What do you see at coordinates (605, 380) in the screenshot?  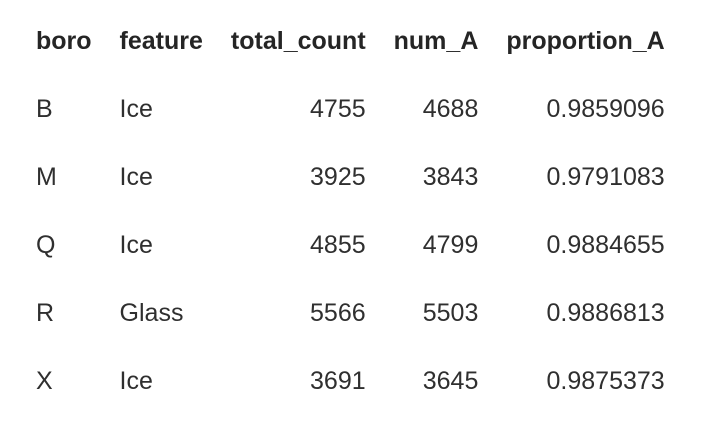 I see `cell-proportion-a: 0.9875373` at bounding box center [605, 380].